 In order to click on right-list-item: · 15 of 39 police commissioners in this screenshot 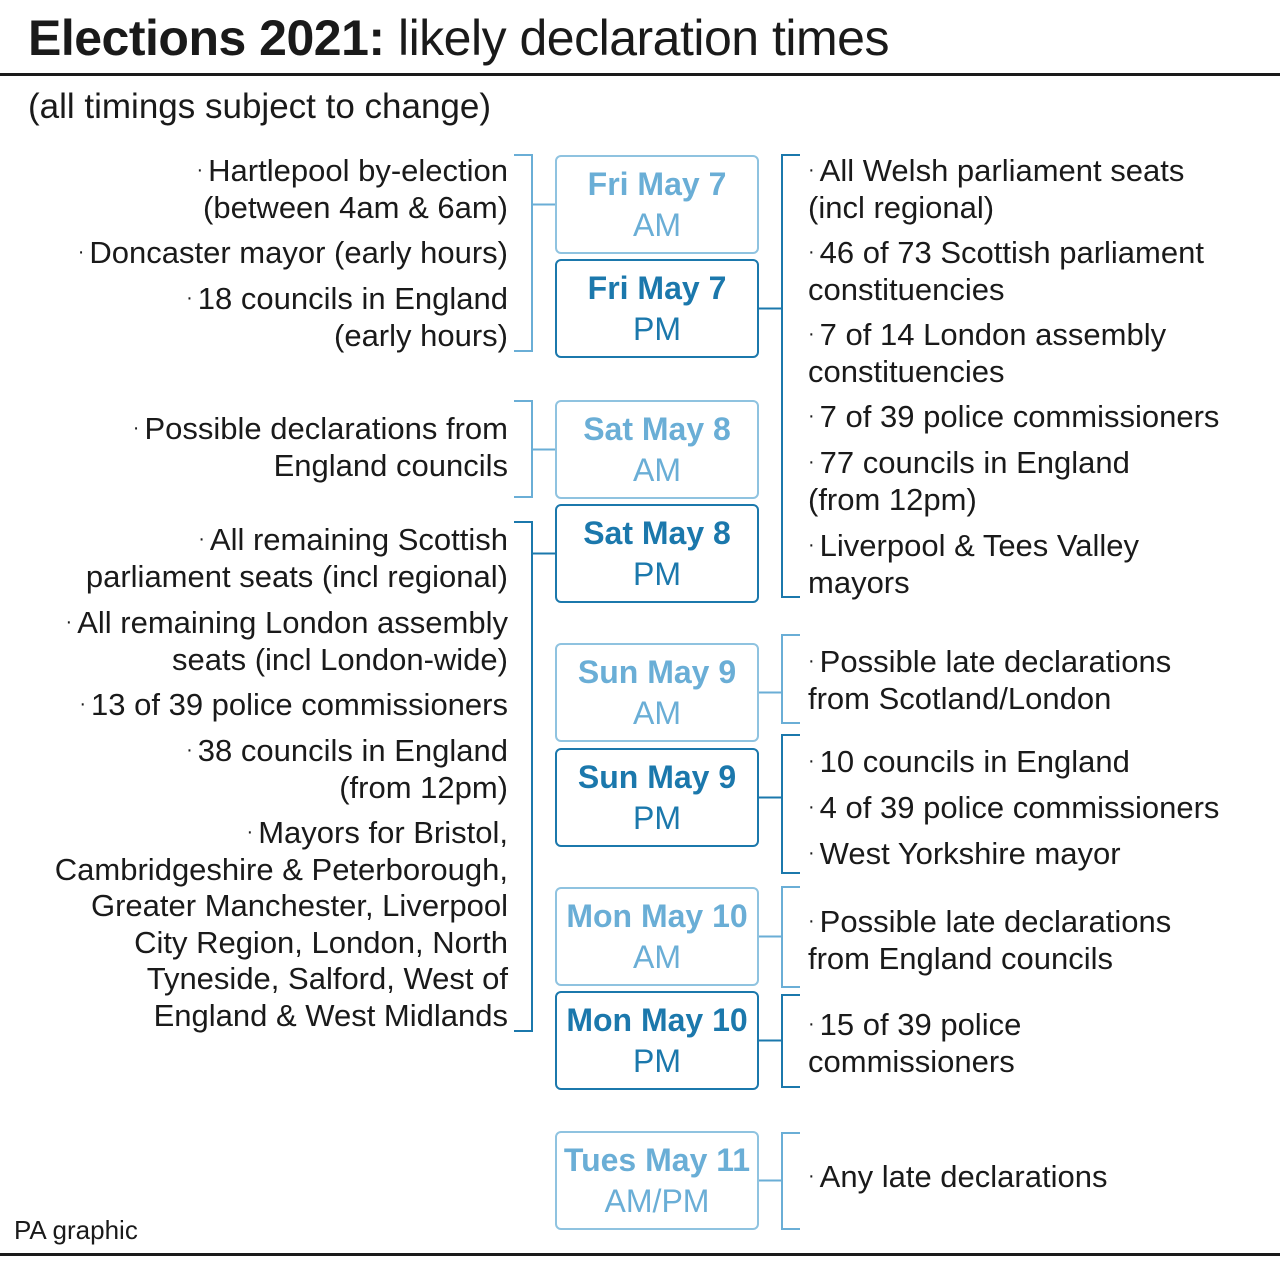, I will do `click(914, 1043)`.